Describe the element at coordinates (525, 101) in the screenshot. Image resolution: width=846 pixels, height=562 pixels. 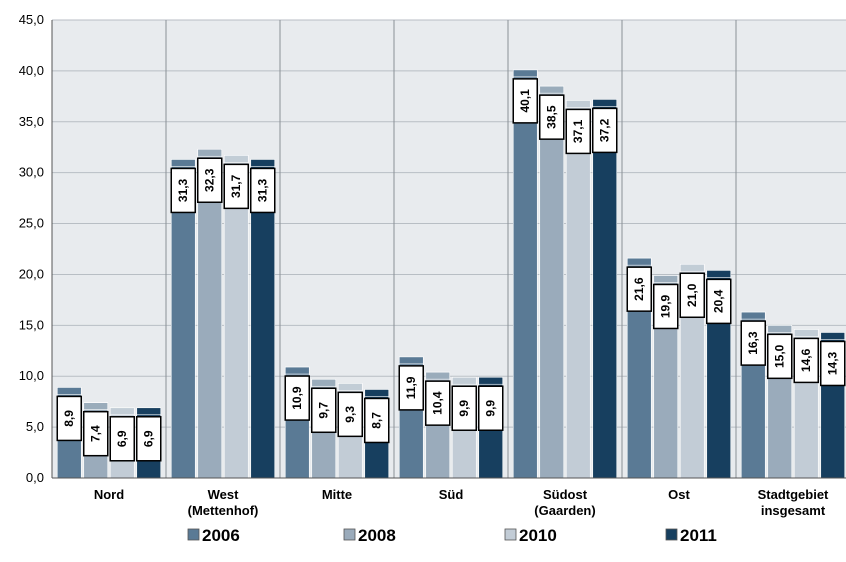
I see `data-label: 40,1` at that location.